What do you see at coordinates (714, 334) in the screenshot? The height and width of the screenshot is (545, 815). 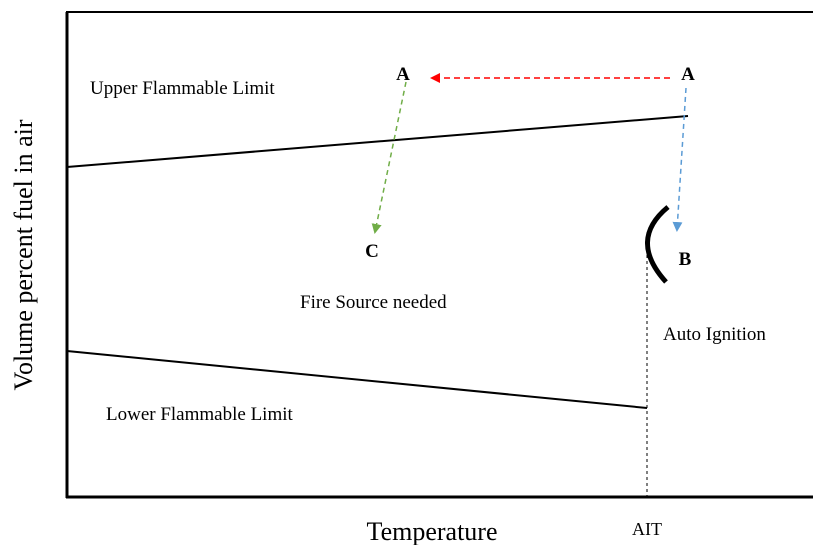 I see `auto-ignition-label: Auto Ignition` at bounding box center [714, 334].